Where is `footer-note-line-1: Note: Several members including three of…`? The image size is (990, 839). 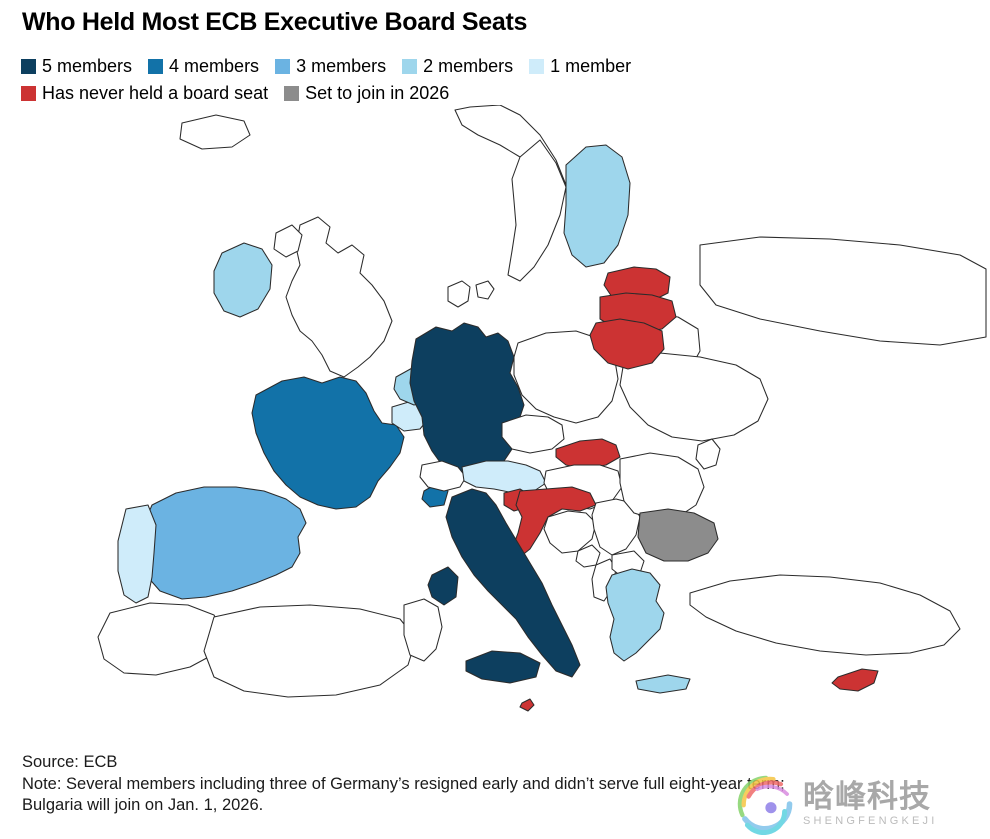
footer-note-line-1: Note: Several members including three of… is located at coordinates (403, 783).